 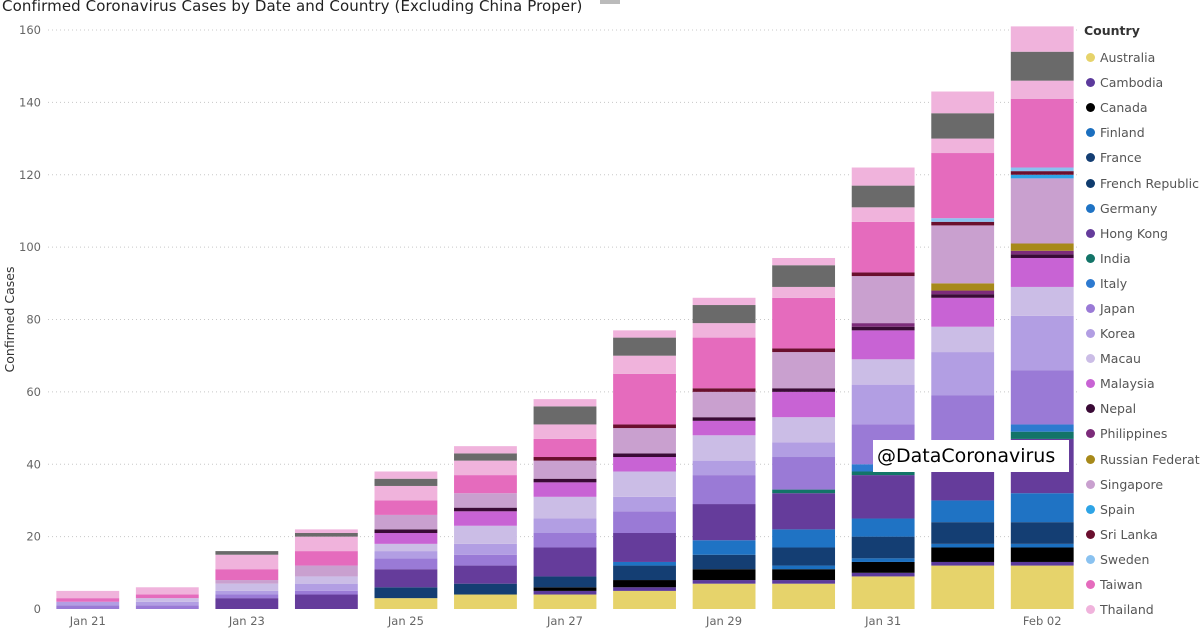 What do you see at coordinates (1142, 433) in the screenshot?
I see `legend-item: Philippines` at bounding box center [1142, 433].